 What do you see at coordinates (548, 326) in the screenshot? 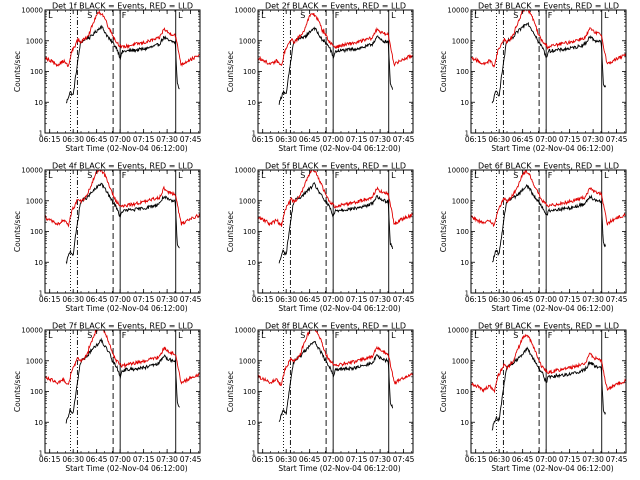
I see `panel-title: Det 9f BLACK = Events, RED = LLD` at bounding box center [548, 326].